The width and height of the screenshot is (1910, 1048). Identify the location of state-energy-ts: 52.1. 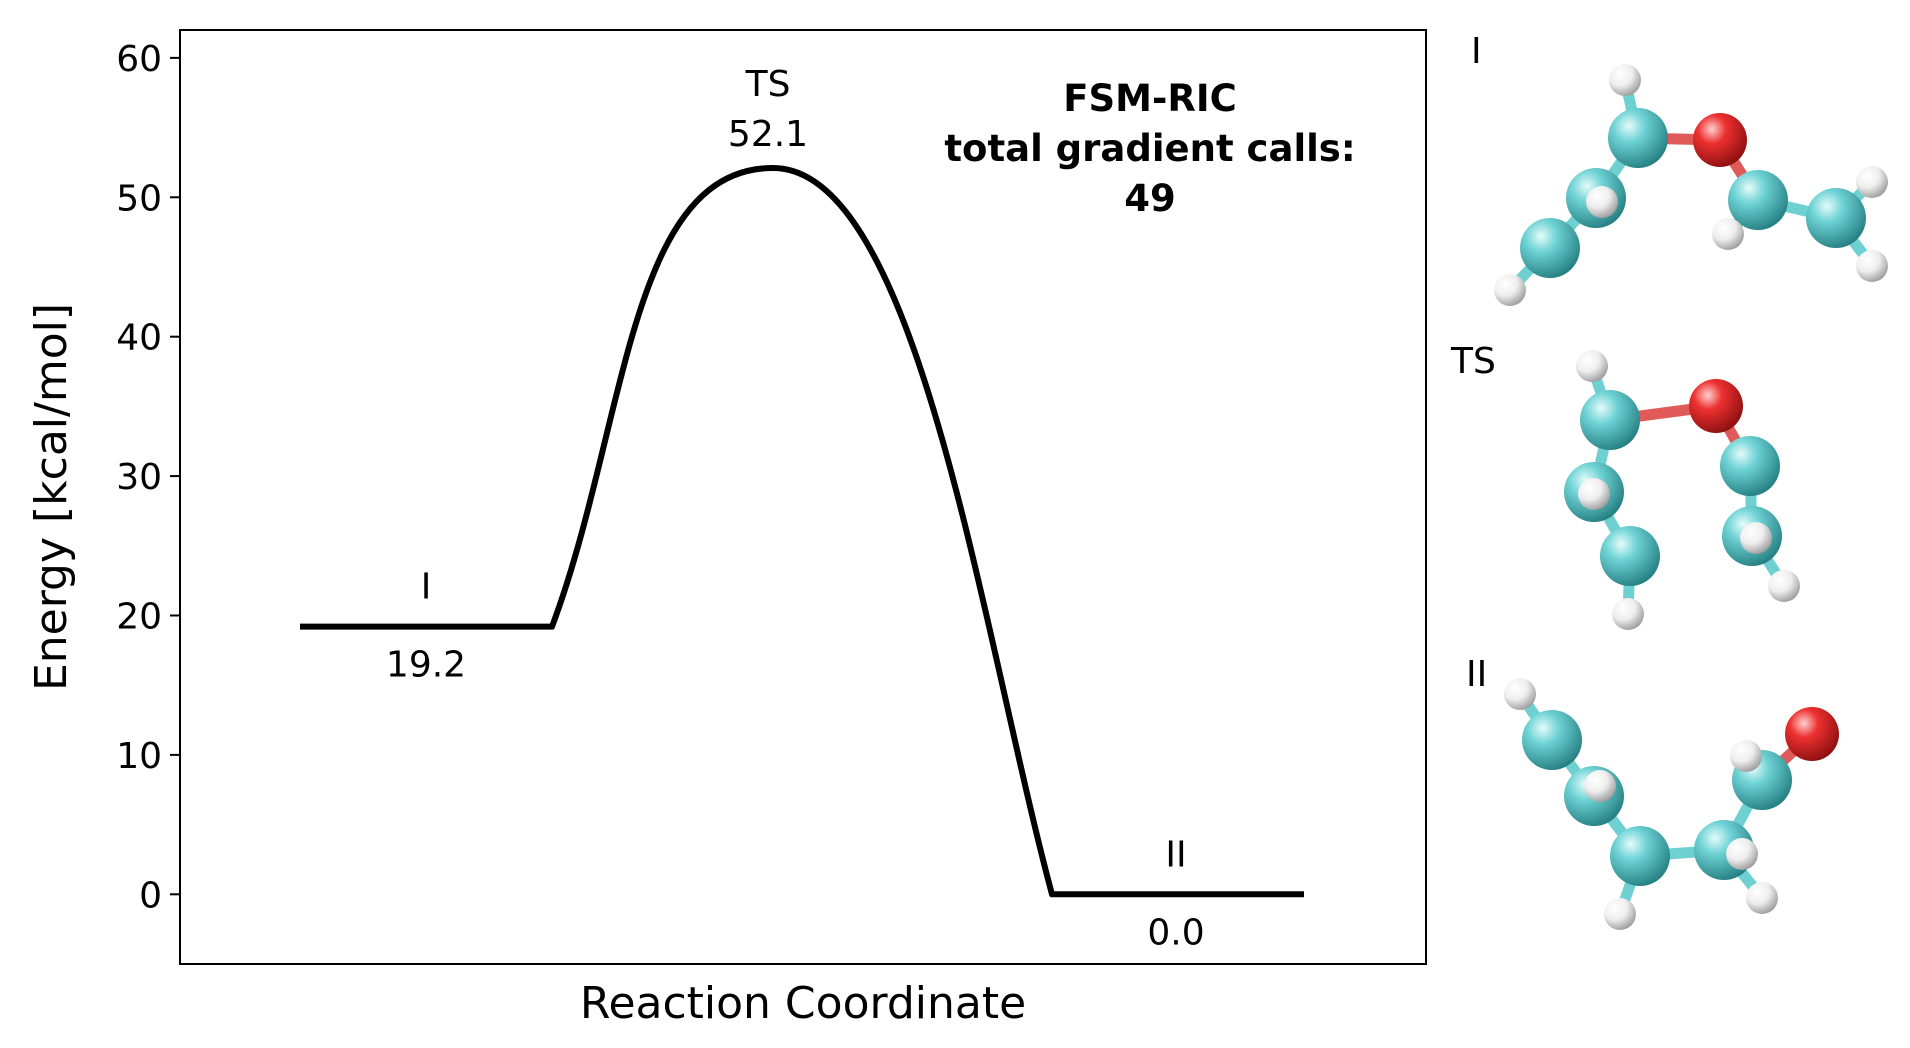
(768, 134).